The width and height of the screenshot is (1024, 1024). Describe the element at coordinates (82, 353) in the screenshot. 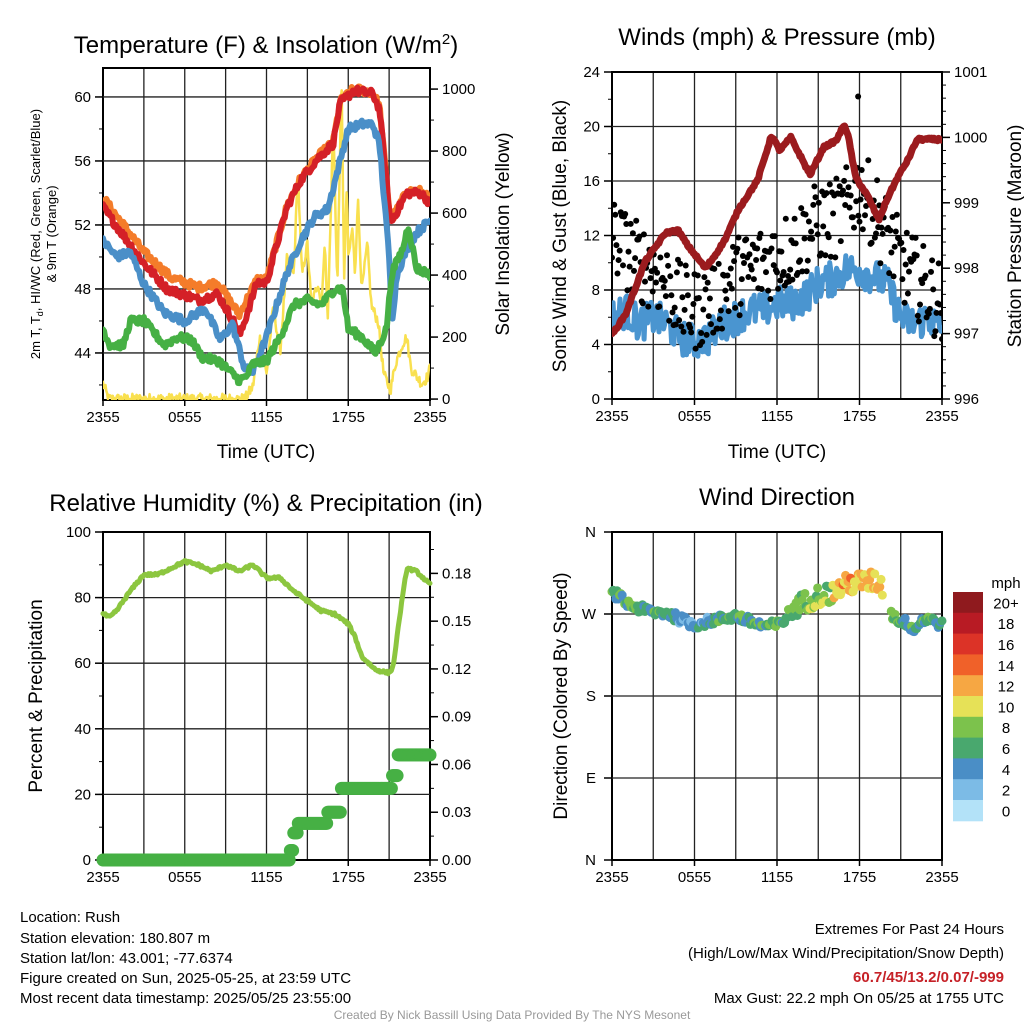

I see `y-tick-label: 44` at that location.